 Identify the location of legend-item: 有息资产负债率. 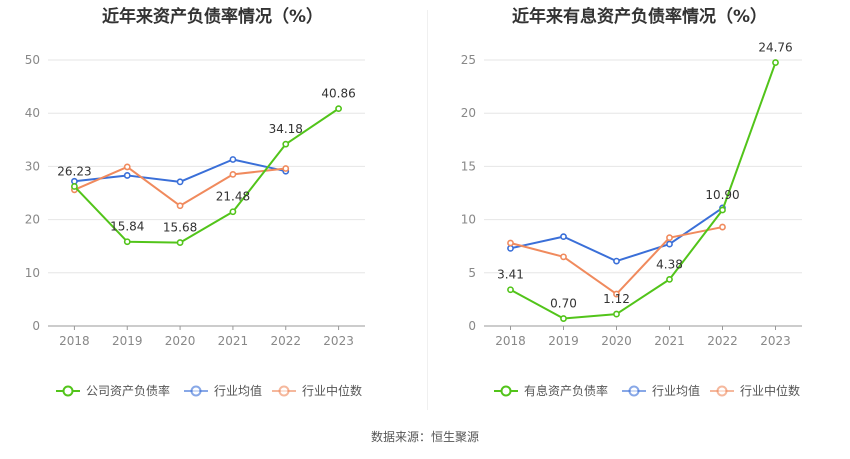
(551, 390).